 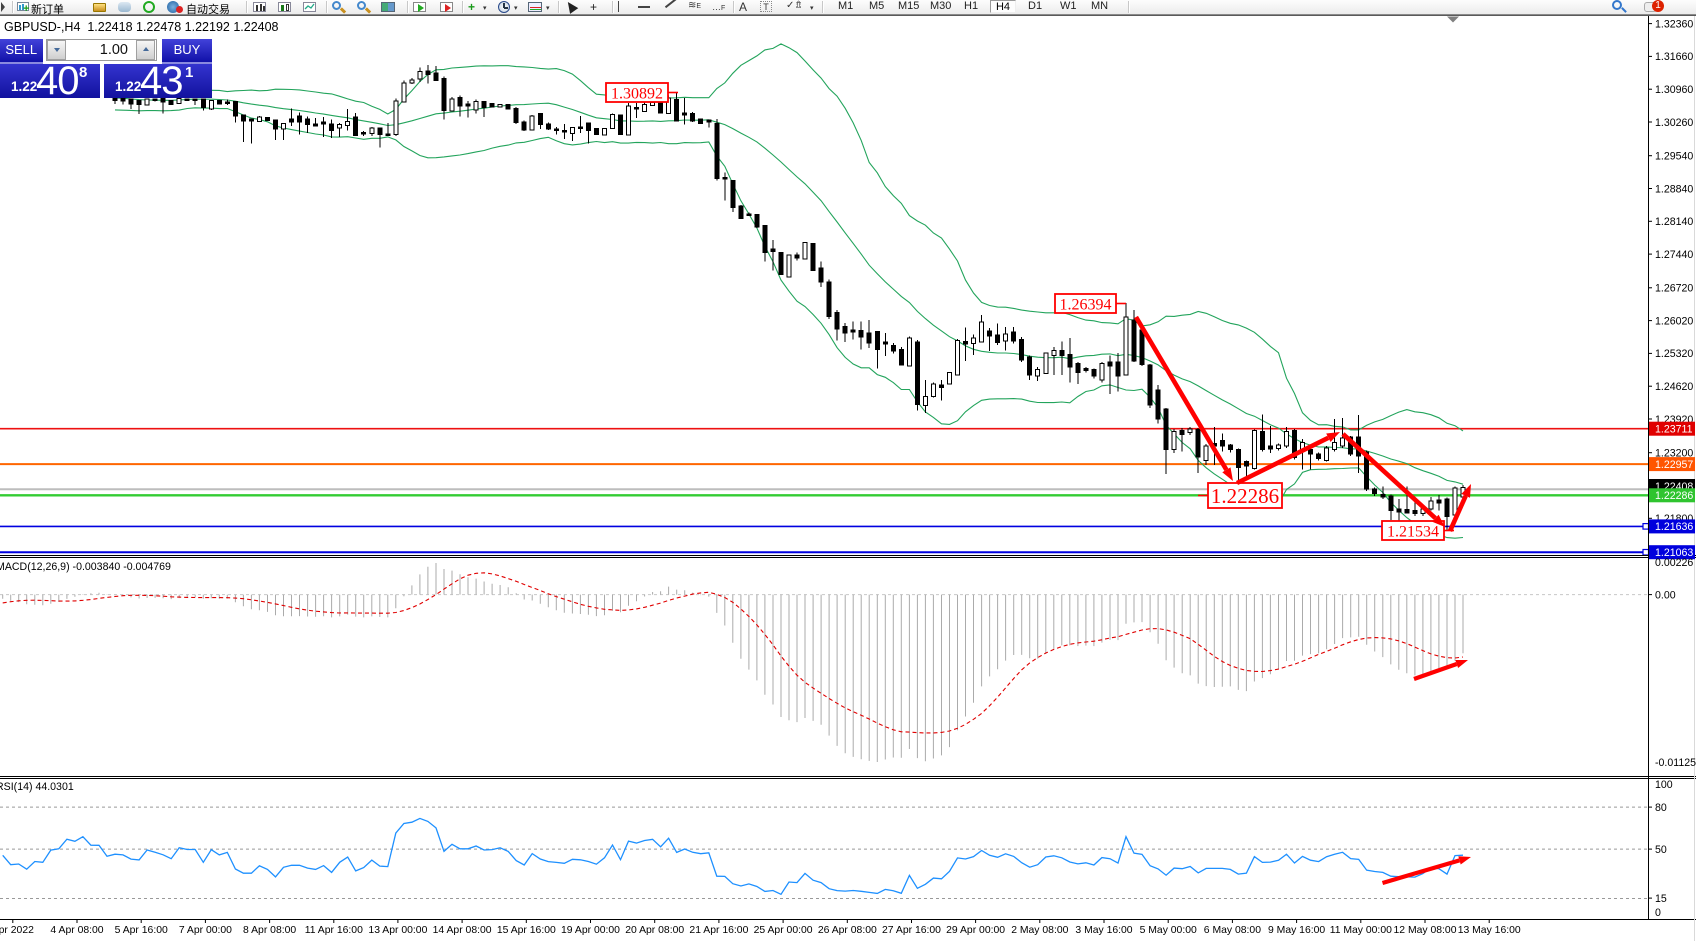 I want to click on svg-text: -0.011252, so click(x=1675, y=763).